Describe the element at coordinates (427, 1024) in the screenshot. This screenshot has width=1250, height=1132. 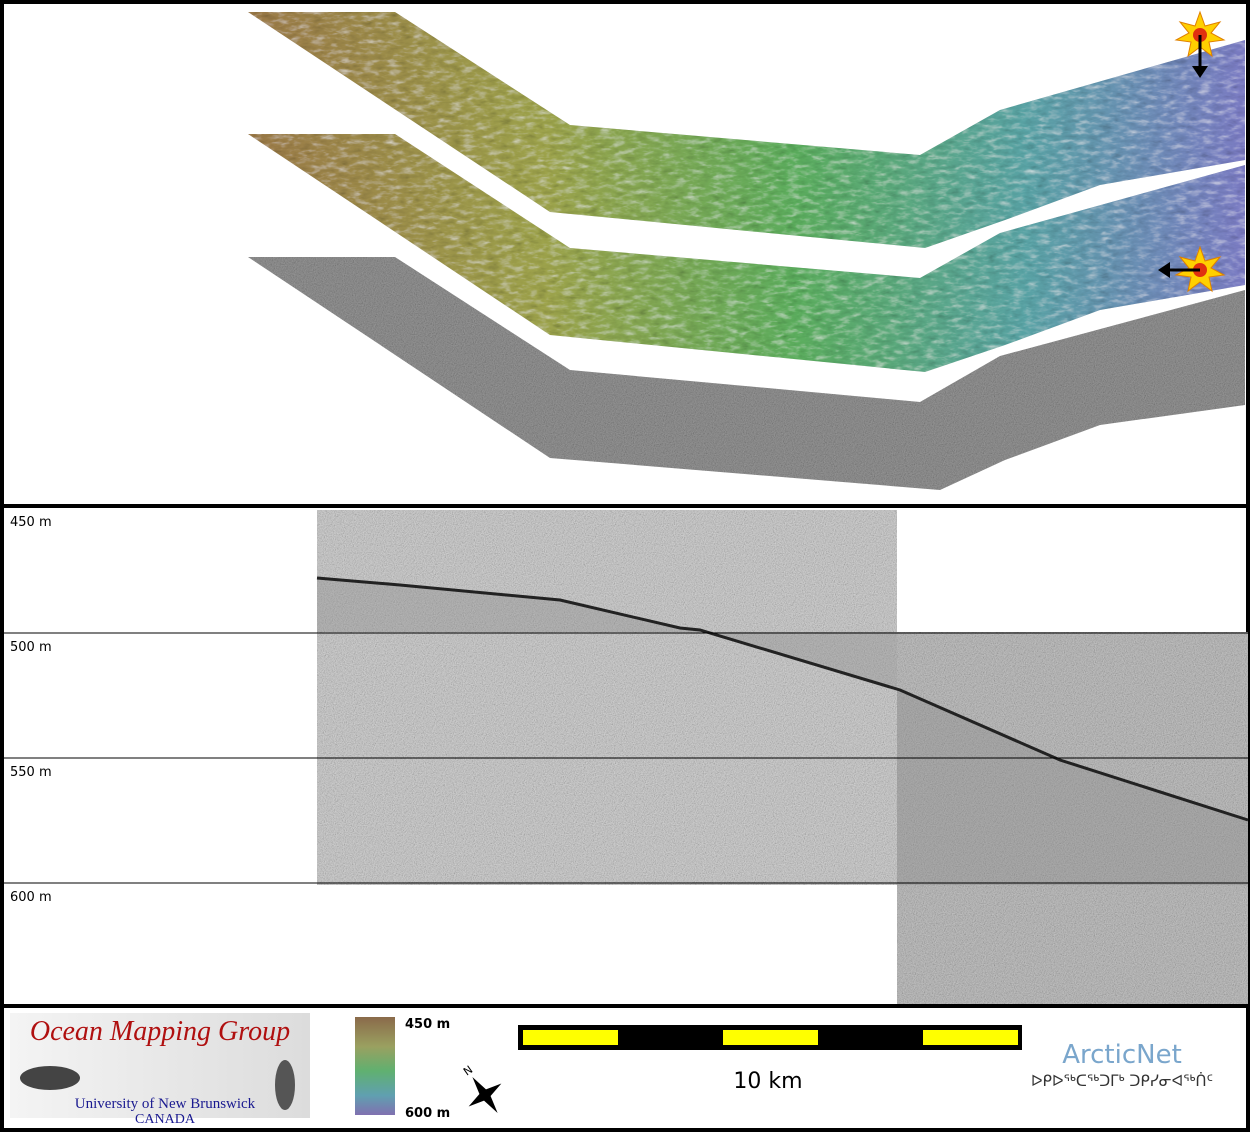
I see `legend-label: 450 m` at that location.